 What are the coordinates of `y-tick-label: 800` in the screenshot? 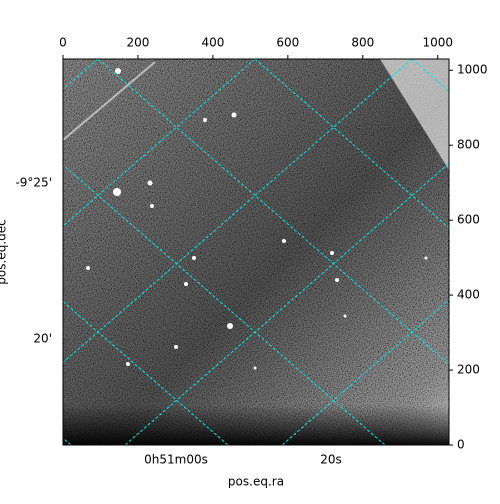 It's located at (468, 145).